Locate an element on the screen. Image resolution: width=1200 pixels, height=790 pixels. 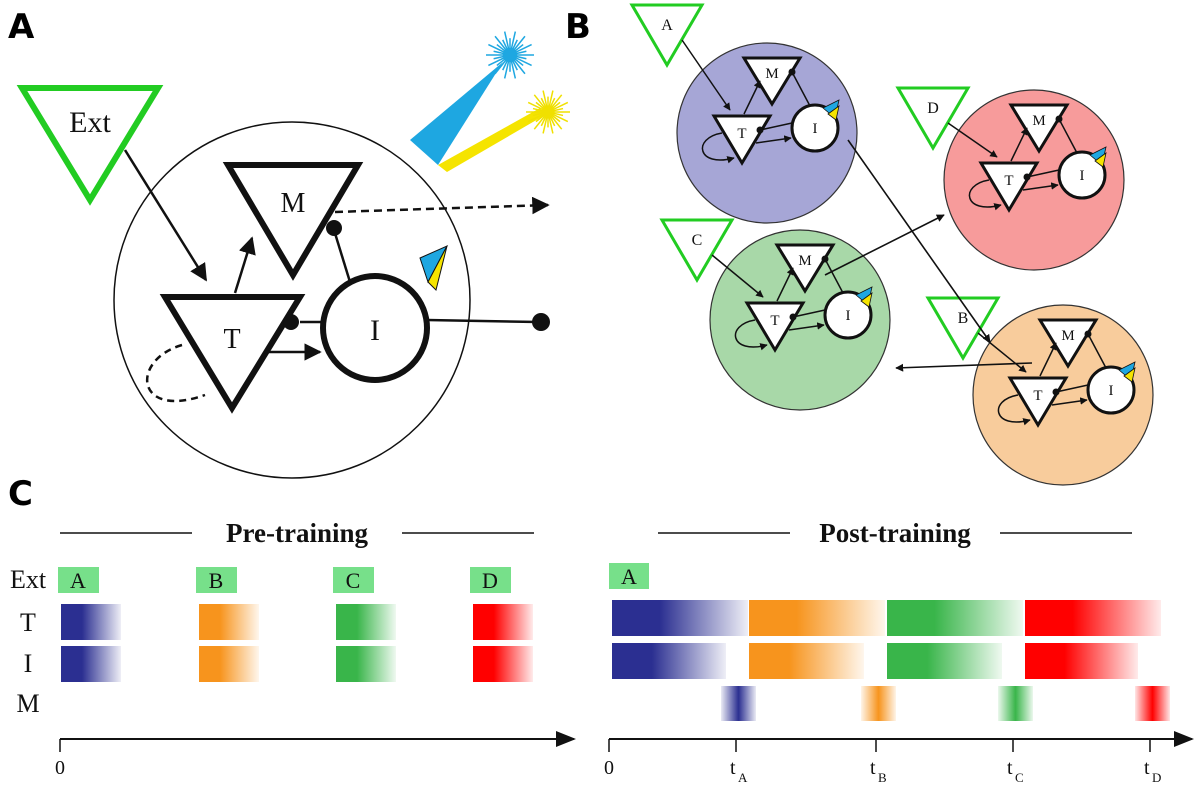
pre-axis-zero: 0 is located at coordinates (60, 768).